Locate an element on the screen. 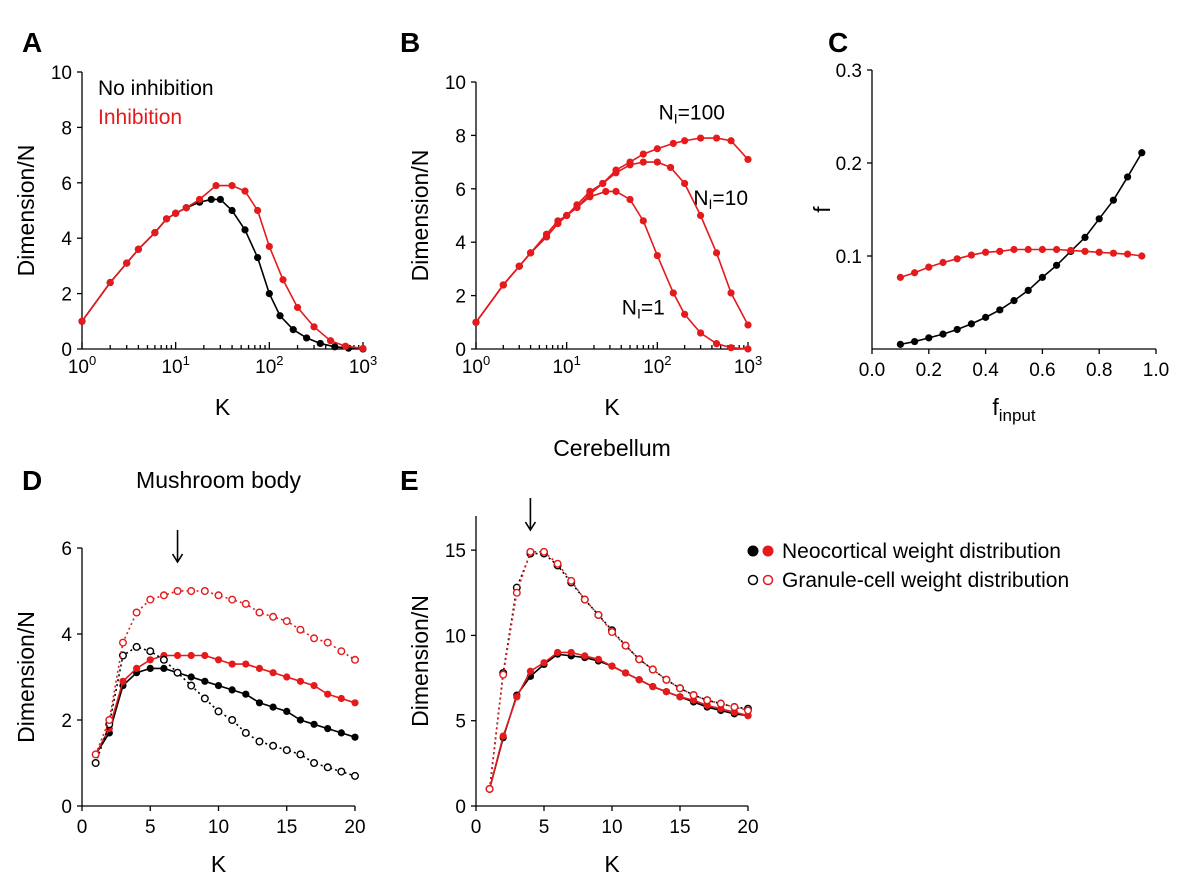 Image resolution: width=1190 pixels, height=896 pixels. series-line is located at coordinates (225, 711).